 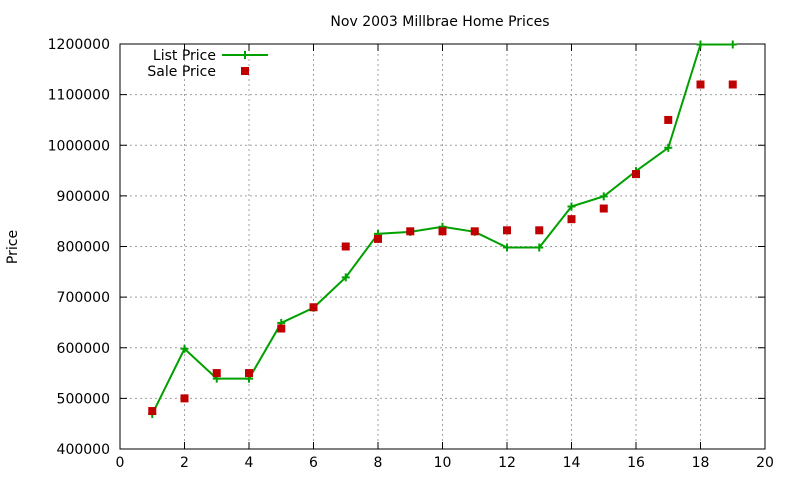 What do you see at coordinates (572, 463) in the screenshot?
I see `x-tick-label: 14` at bounding box center [572, 463].